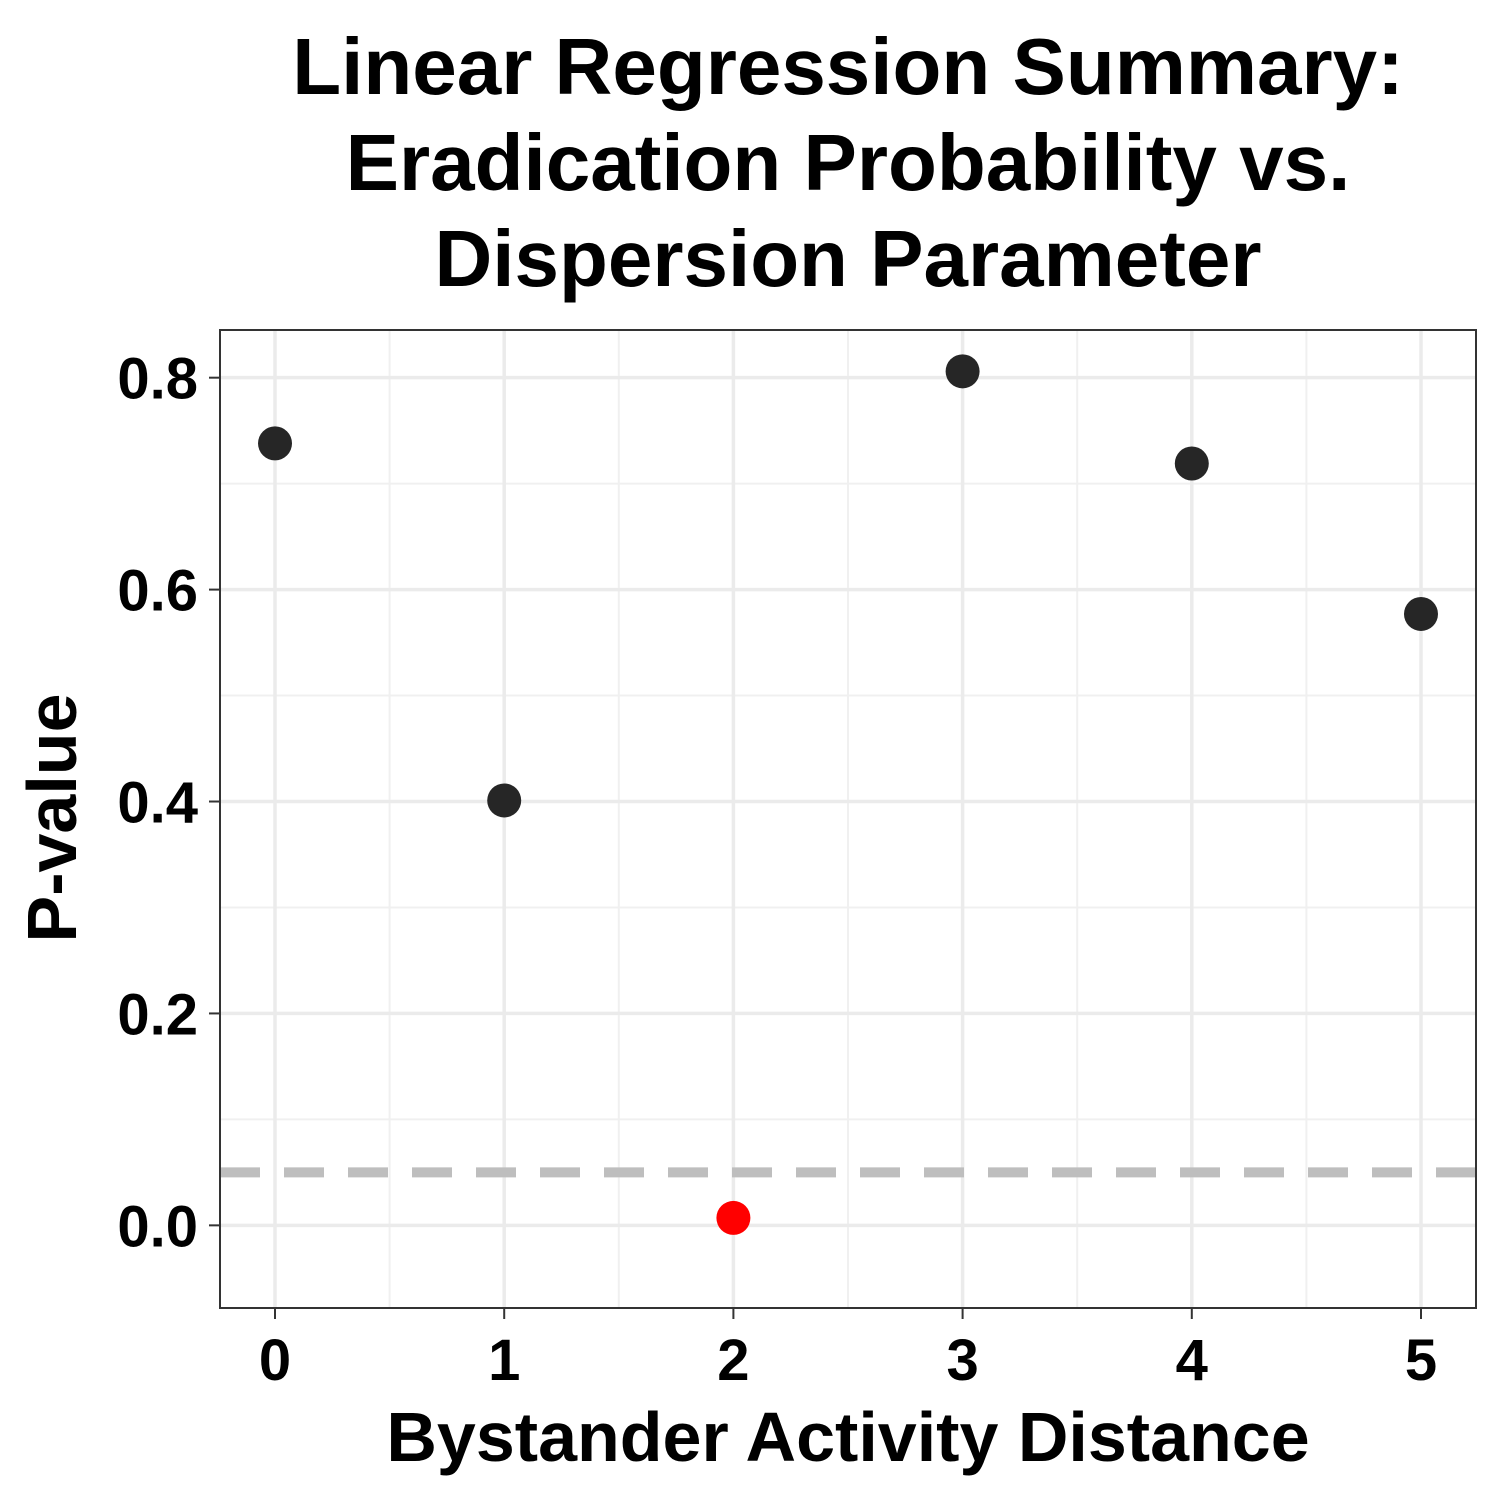 Image resolution: width=1500 pixels, height=1500 pixels. What do you see at coordinates (52, 818) in the screenshot?
I see `y-axis-label: P-value` at bounding box center [52, 818].